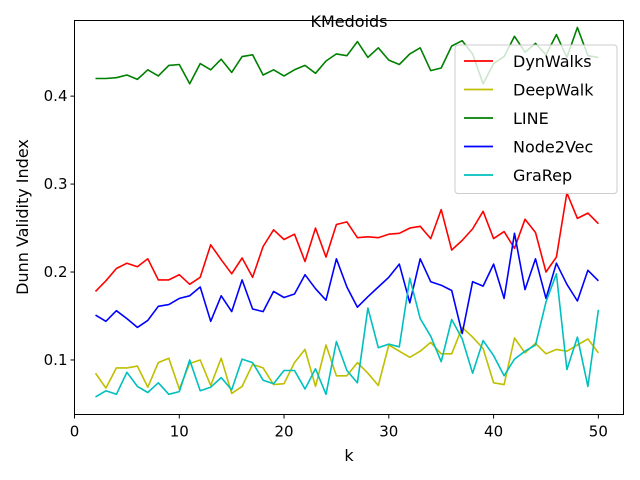 The width and height of the screenshot is (640, 480). What do you see at coordinates (553, 147) in the screenshot?
I see `legend-label: Node2Vec` at bounding box center [553, 147].